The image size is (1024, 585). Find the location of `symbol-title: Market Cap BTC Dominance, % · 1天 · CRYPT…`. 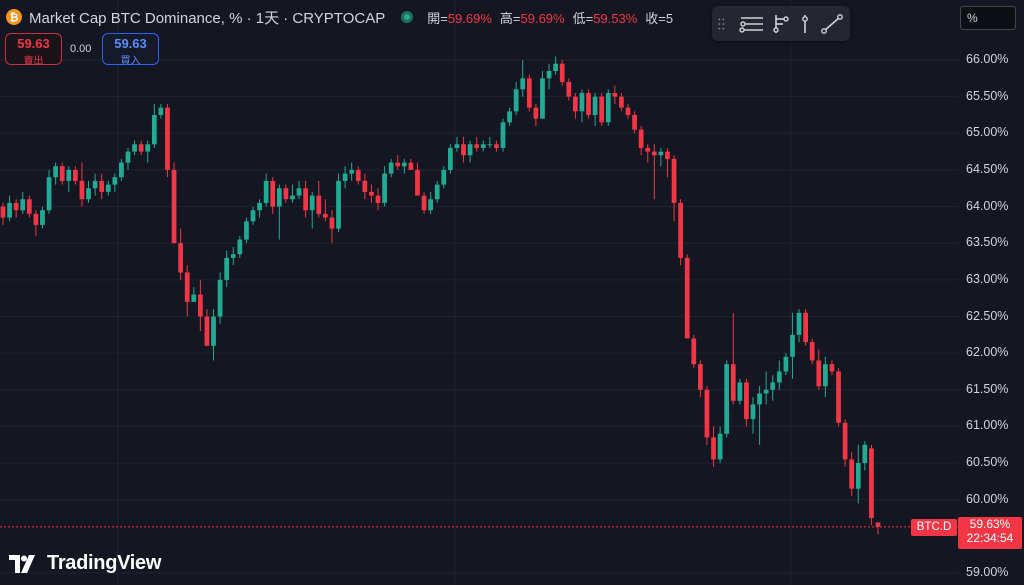

symbol-title: Market Cap BTC Dominance, % · 1天 · CRYPT… is located at coordinates (207, 18).